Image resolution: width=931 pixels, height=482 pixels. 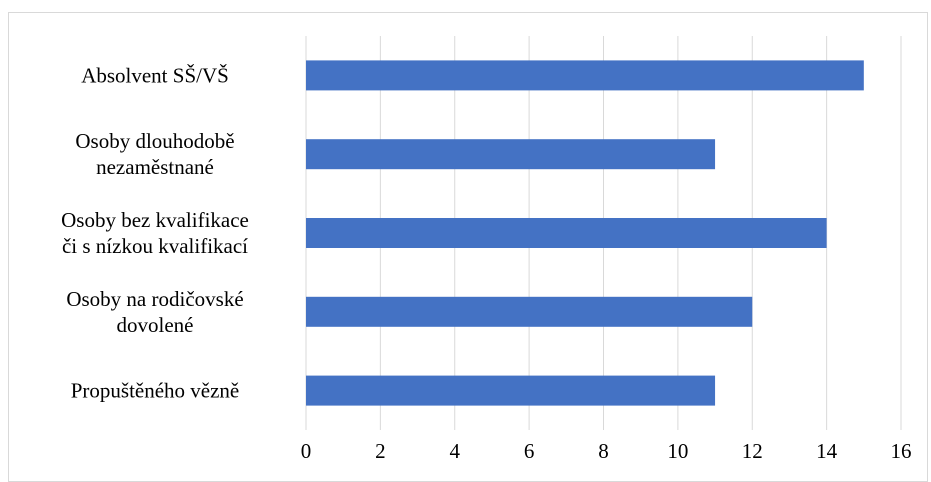 I want to click on category-label-line: Osoby na rodičovské, so click(x=154, y=299).